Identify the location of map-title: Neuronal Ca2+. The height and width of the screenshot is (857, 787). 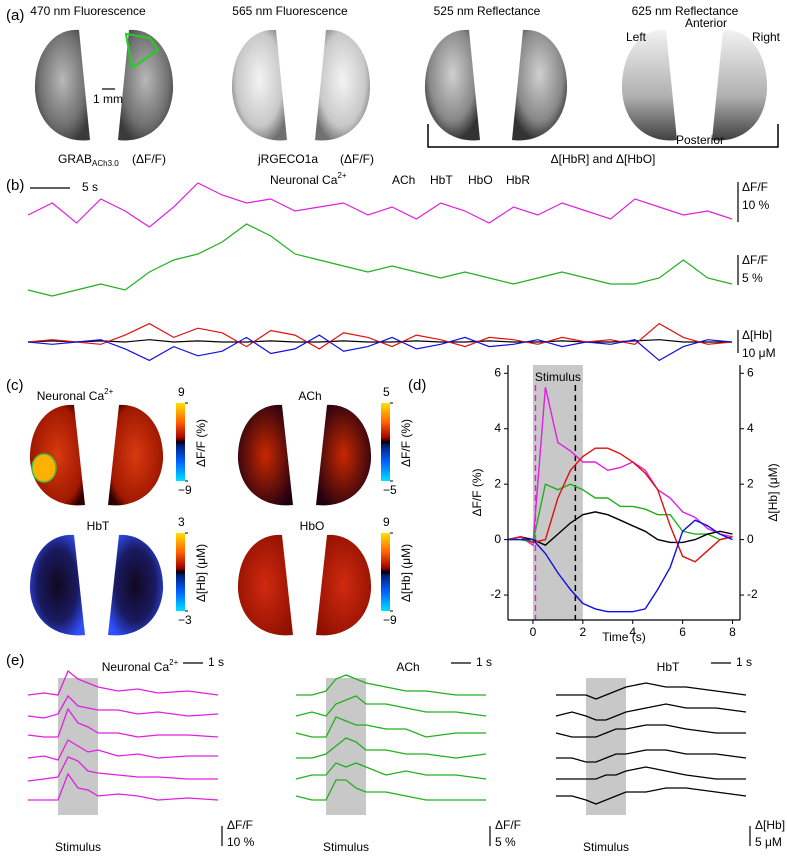
(75, 395).